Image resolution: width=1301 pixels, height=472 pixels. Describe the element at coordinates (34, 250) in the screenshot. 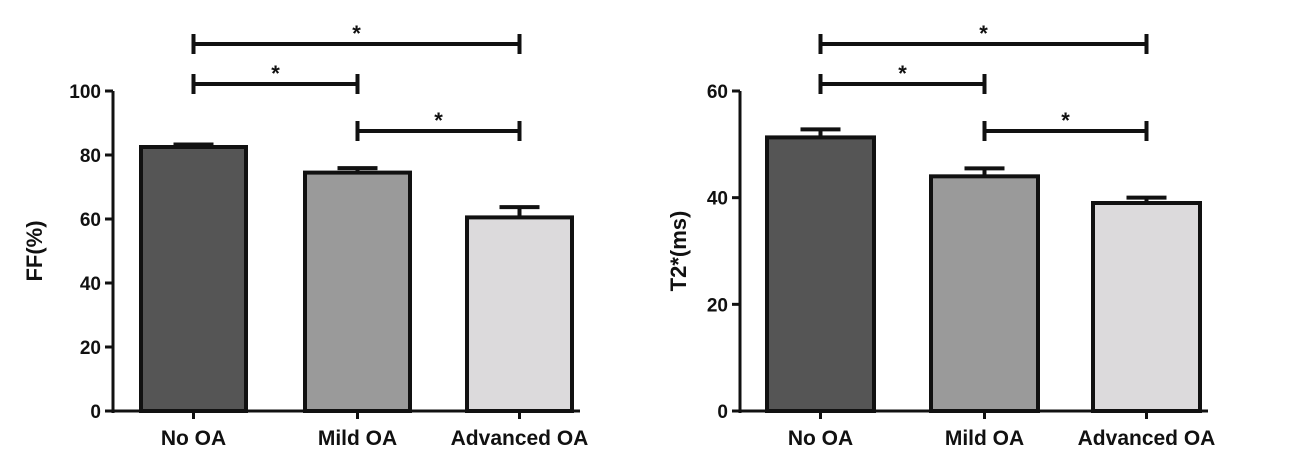

I see `ff-y-axis-title: FF(%)` at that location.